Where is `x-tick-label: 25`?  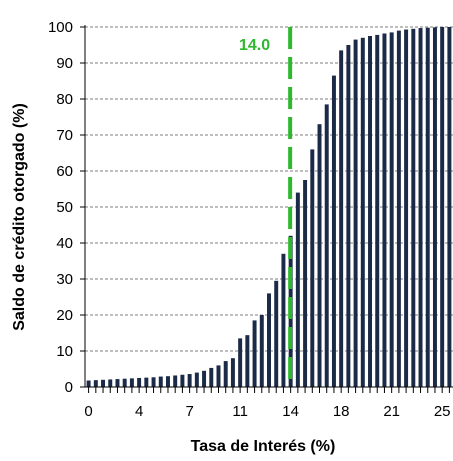
x-tick-label: 25 is located at coordinates (442, 411).